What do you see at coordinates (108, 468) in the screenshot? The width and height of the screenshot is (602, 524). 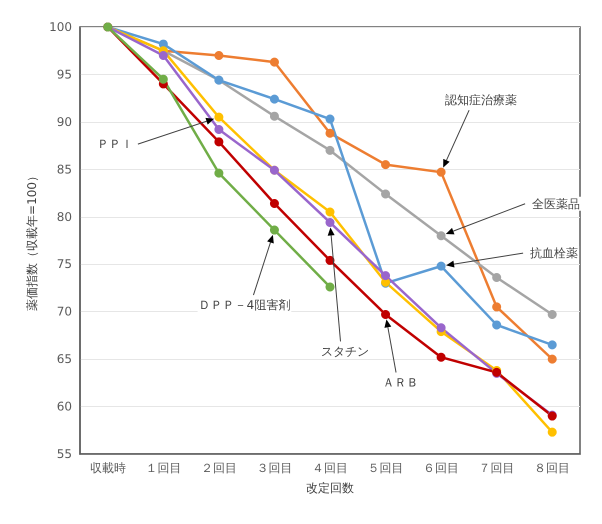 I see `x-tick-label: 収載時` at bounding box center [108, 468].